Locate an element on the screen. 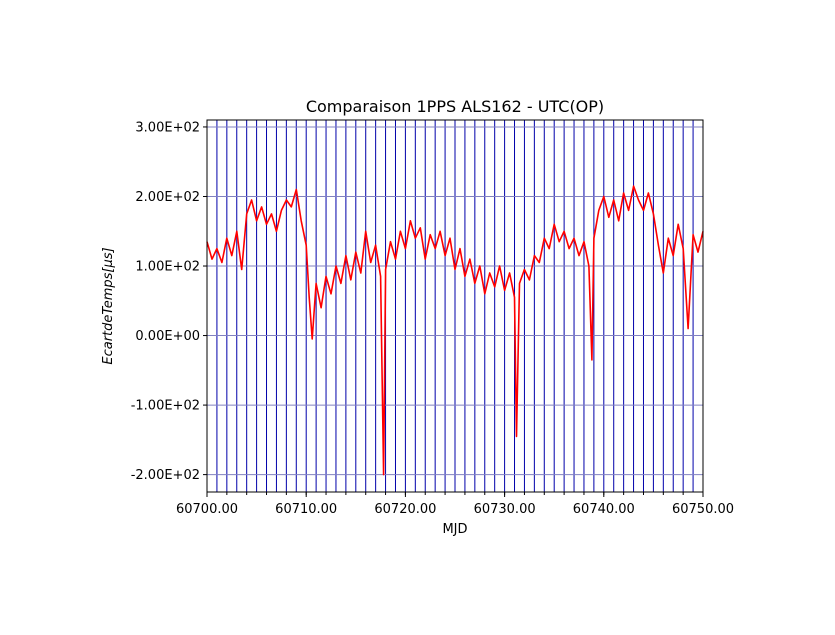 This screenshot has width=835, height=635. x-tick-label: 60730.00 is located at coordinates (505, 509).